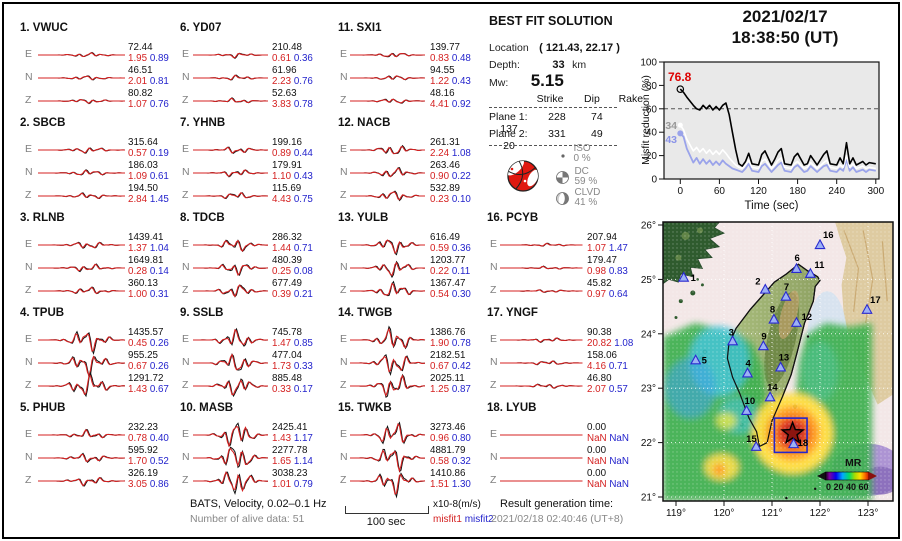 This screenshot has height=541, width=902. Describe the element at coordinates (81, 102) in the screenshot. I see `waveform-trace-VWUC-Z` at that location.